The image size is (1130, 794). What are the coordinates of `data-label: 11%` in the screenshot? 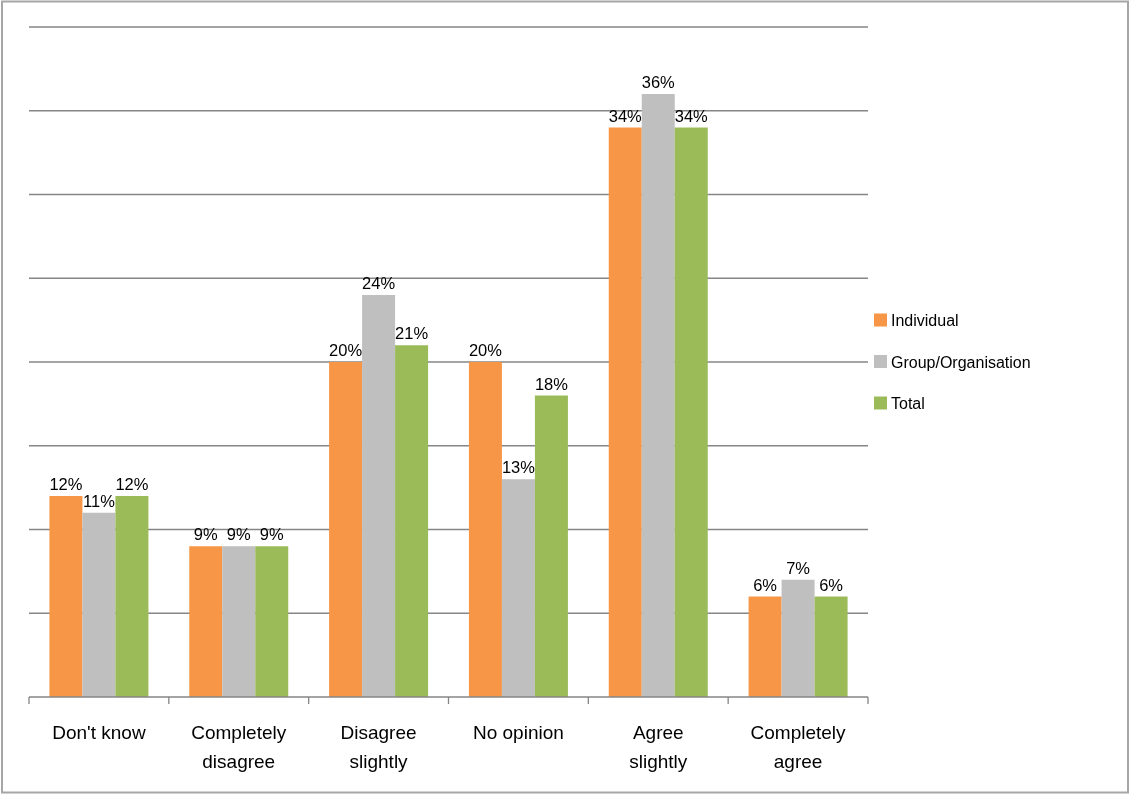 It's located at (99, 500).